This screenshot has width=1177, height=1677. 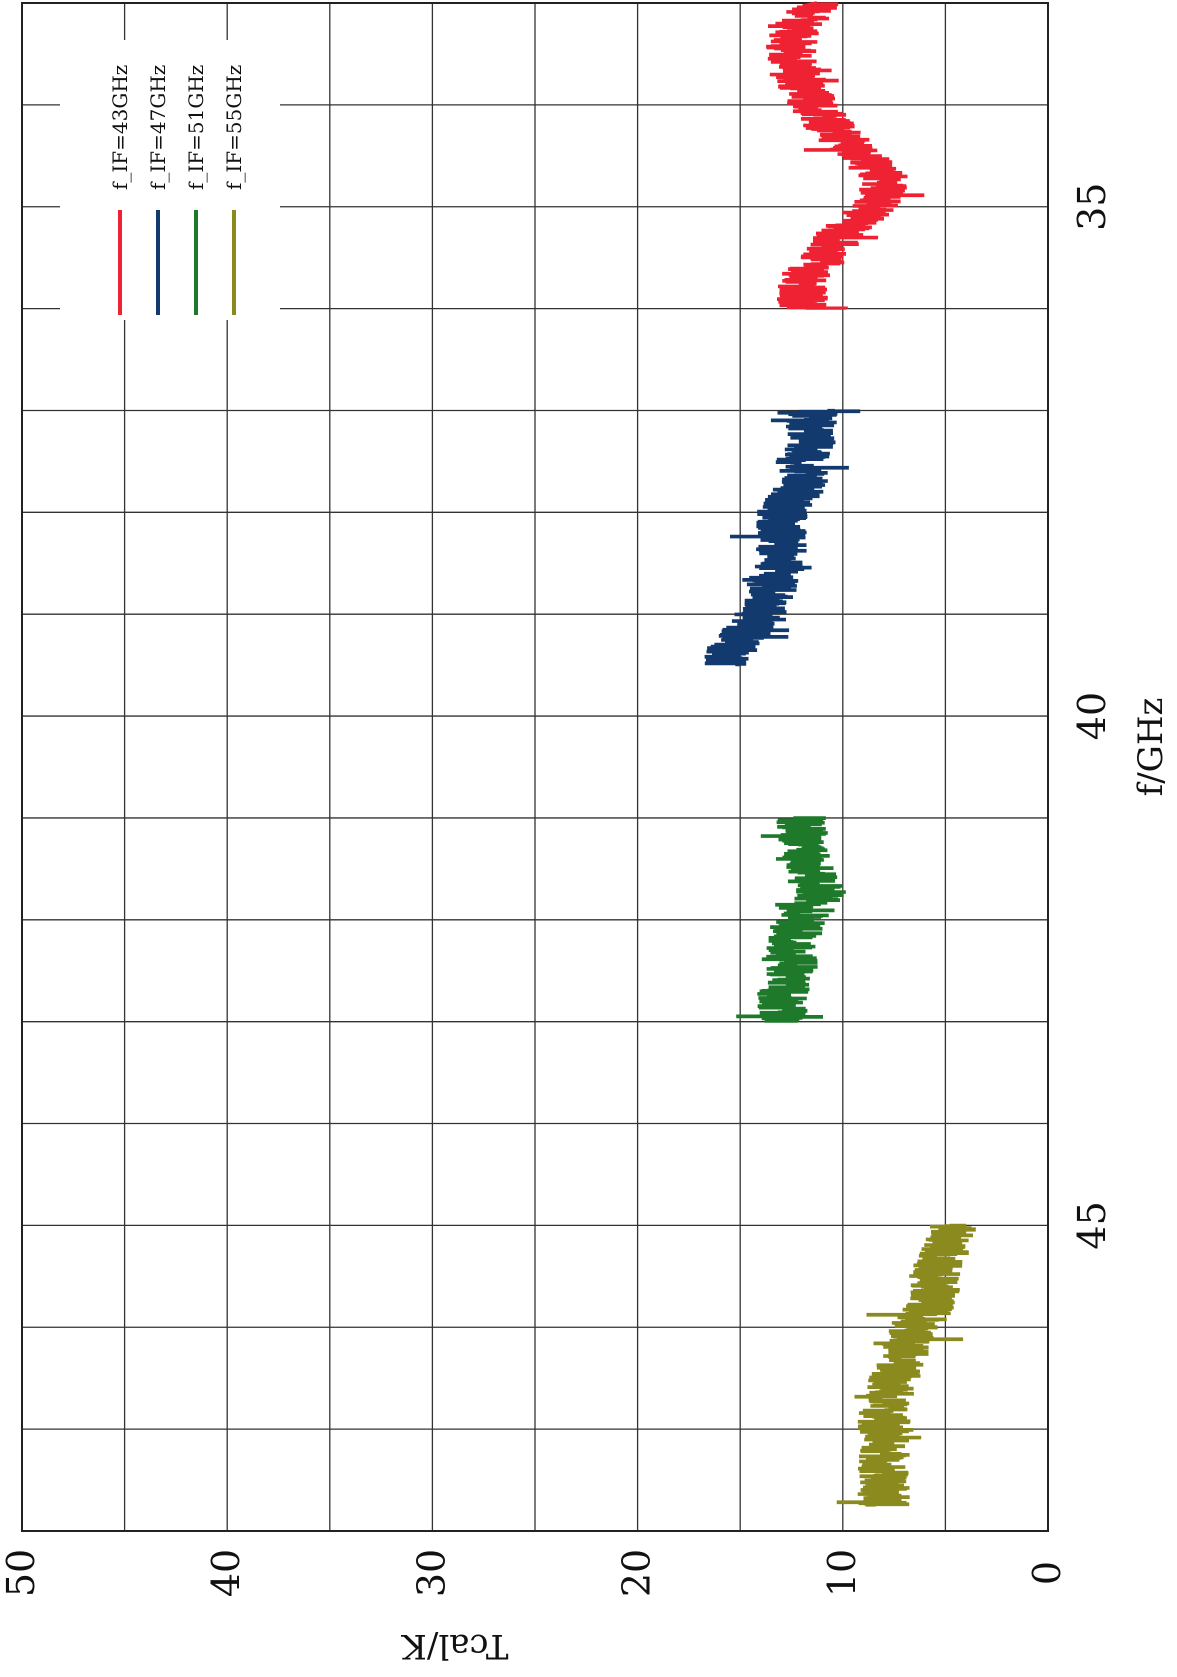 What do you see at coordinates (21, 1573) in the screenshot?
I see `y-tick-label: 50` at bounding box center [21, 1573].